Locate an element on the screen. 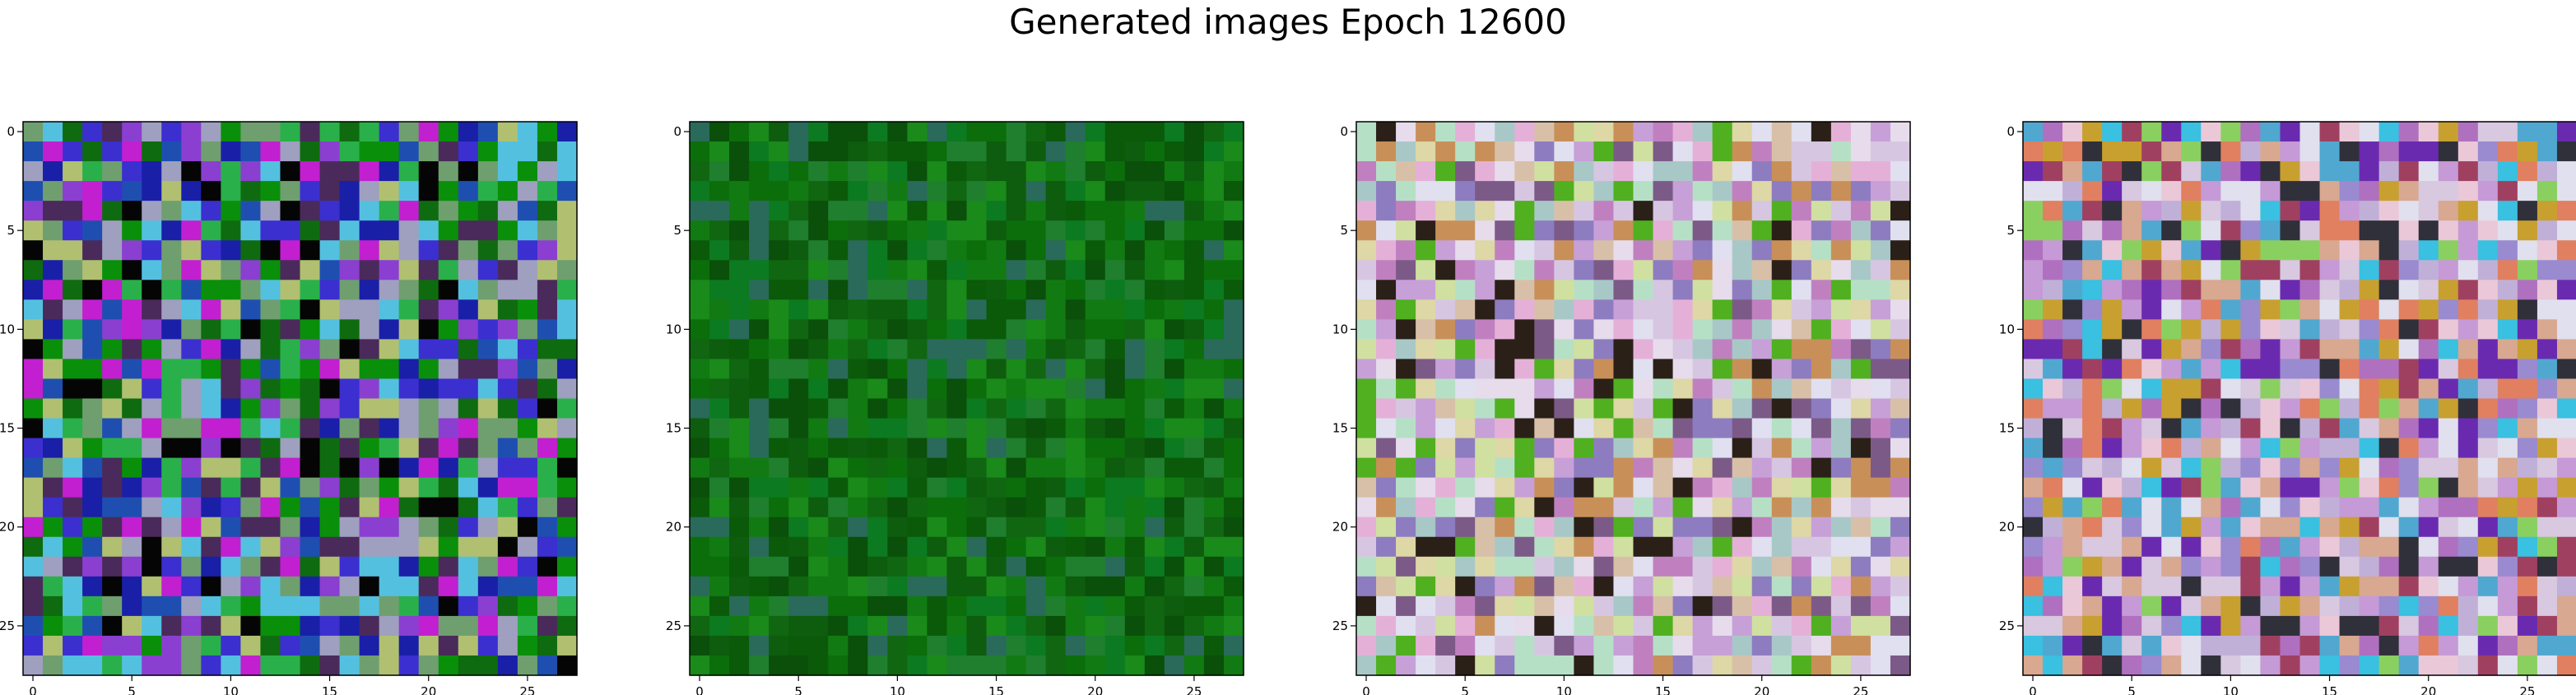 This screenshot has width=2576, height=695. y-tick-label: 5 is located at coordinates (2010, 230).